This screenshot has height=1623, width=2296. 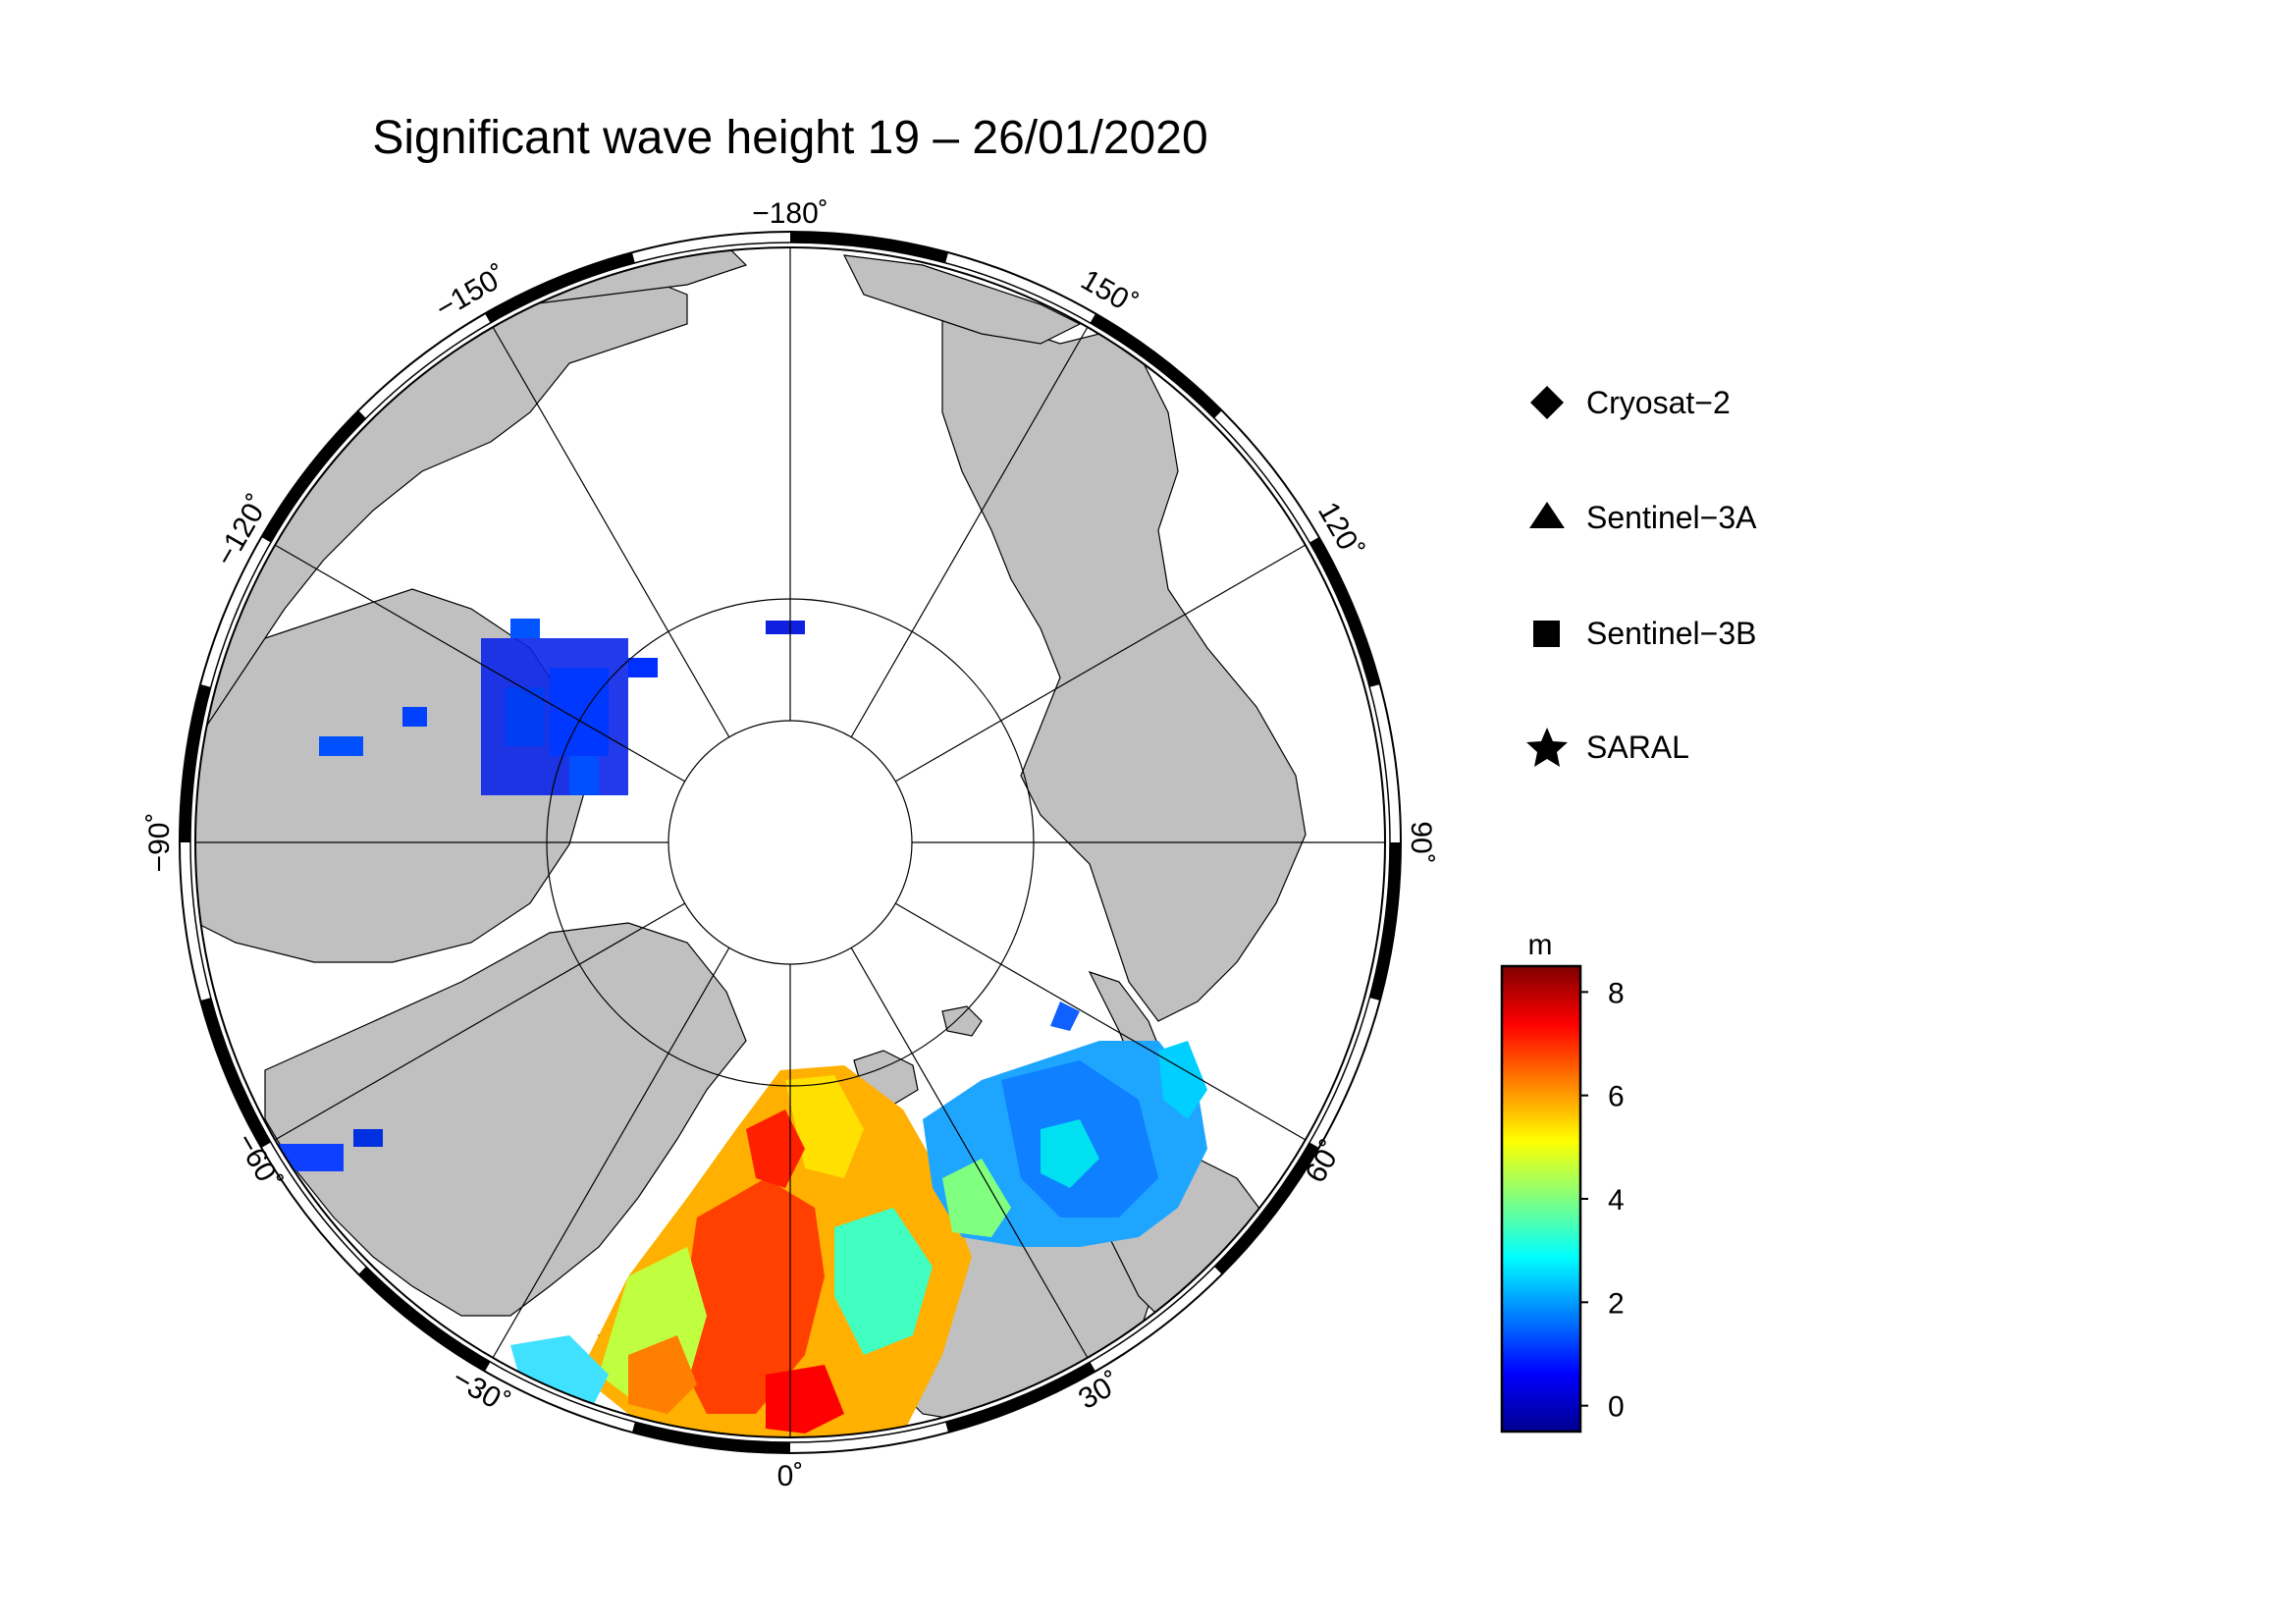 I want to click on colorbar: m 0 2 4 6 8, so click(x=1563, y=1181).